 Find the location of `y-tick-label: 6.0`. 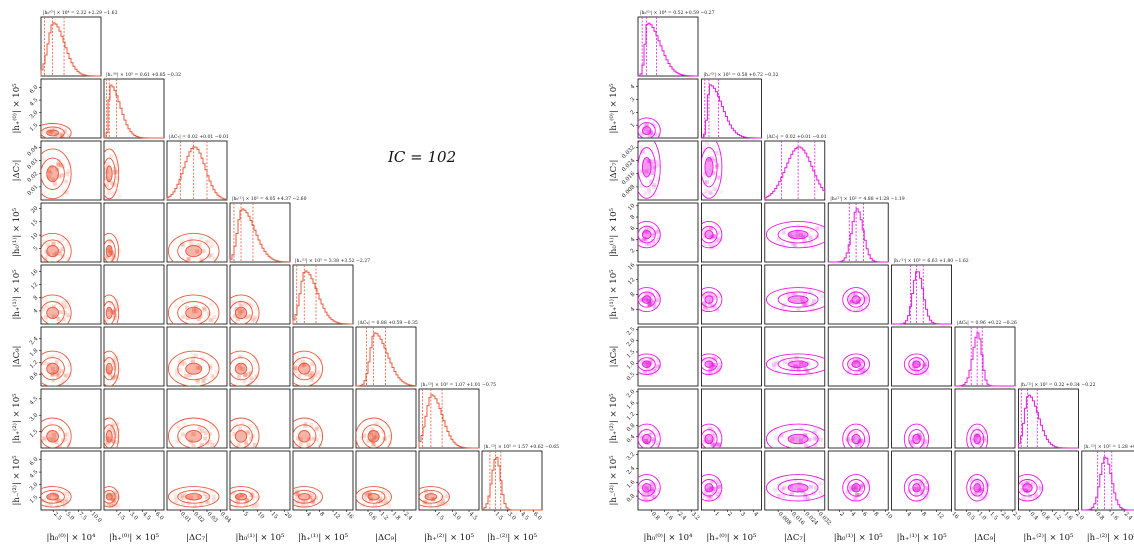

y-tick-label: 6.0 is located at coordinates (34, 461).